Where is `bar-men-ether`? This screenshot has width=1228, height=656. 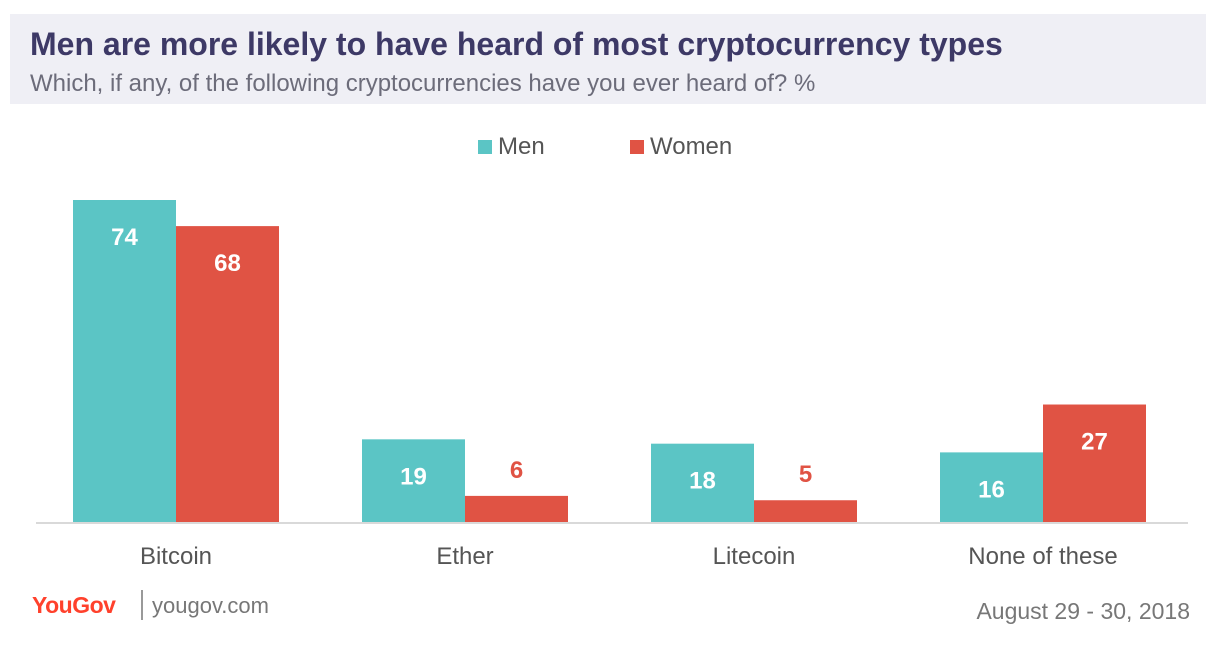
bar-men-ether is located at coordinates (413, 480).